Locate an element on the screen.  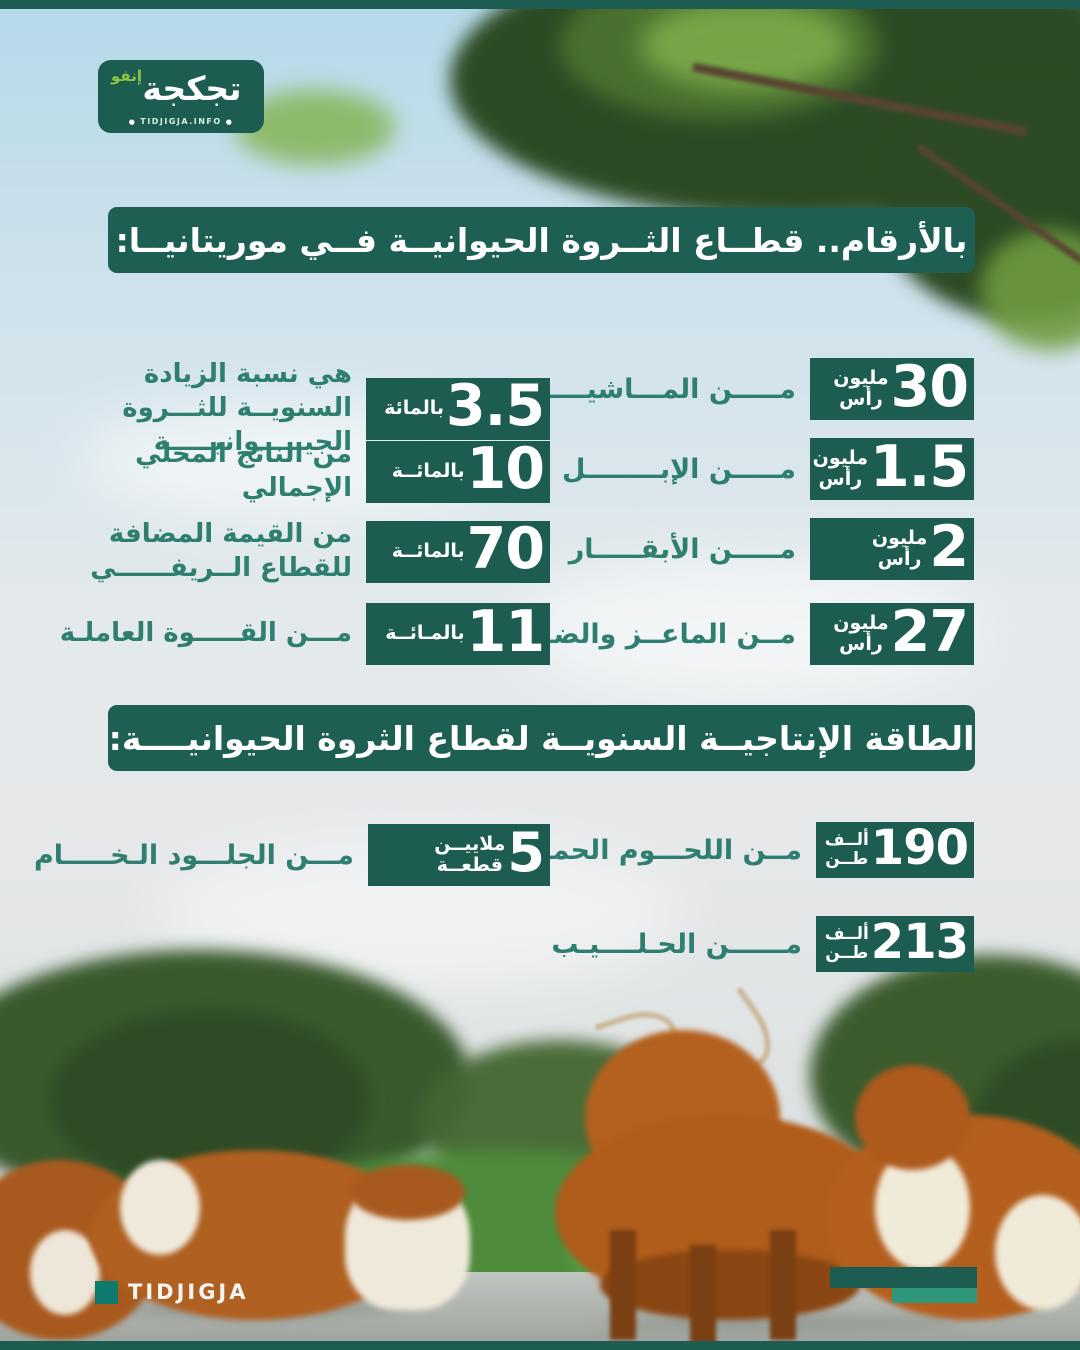
stat-row-milk: 213 ألــف طــن مــــــن الحـلــــيـب is located at coordinates (762, 944).